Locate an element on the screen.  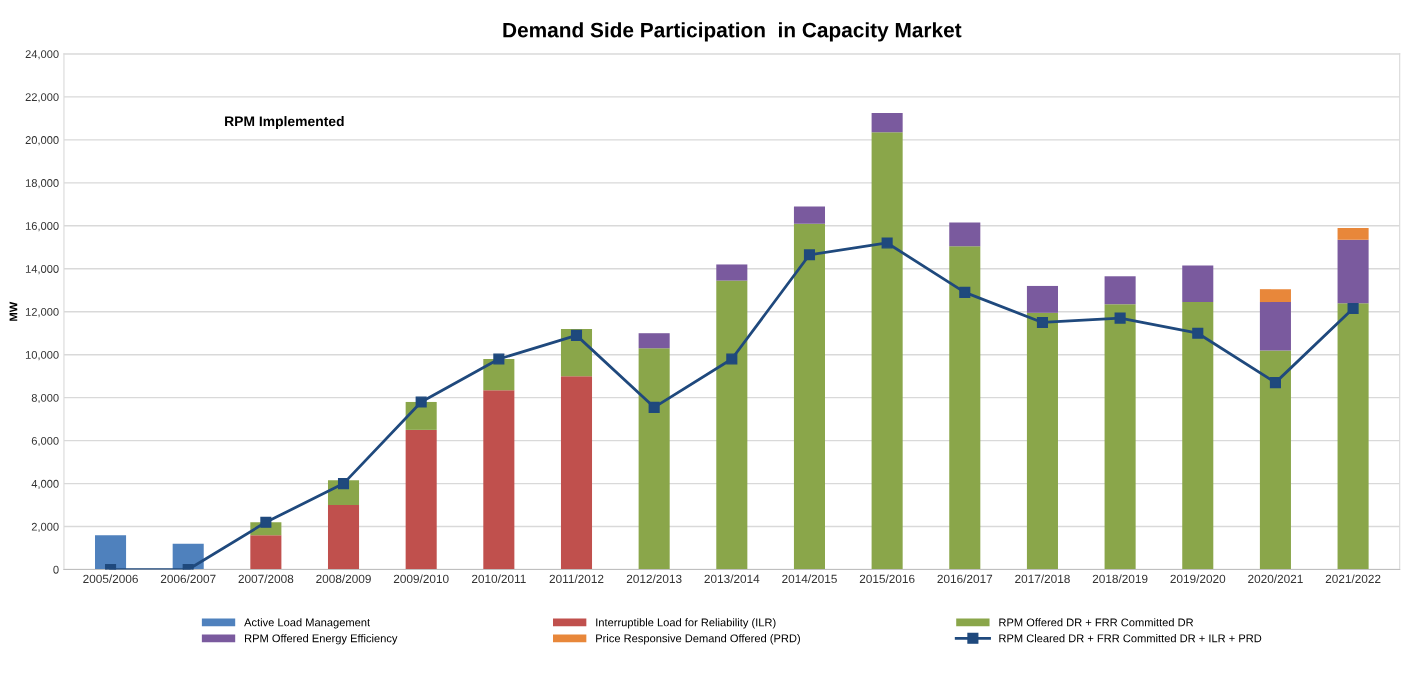
x-tick-label: 2015/2016 is located at coordinates (887, 579).